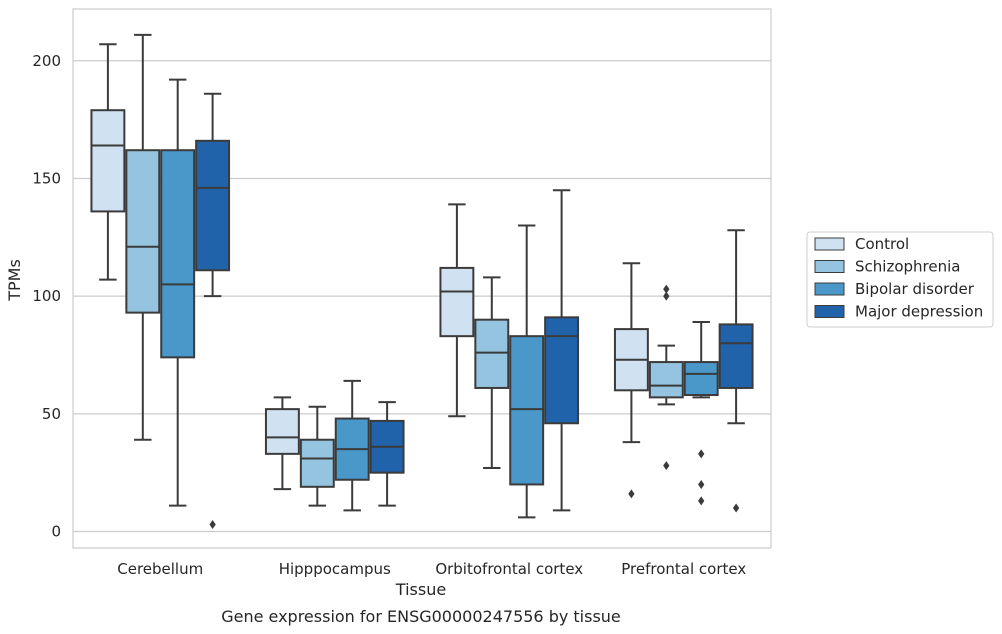 This screenshot has height=634, width=1002. Describe the element at coordinates (907, 267) in the screenshot. I see `legend-label: Schizophrenia` at that location.